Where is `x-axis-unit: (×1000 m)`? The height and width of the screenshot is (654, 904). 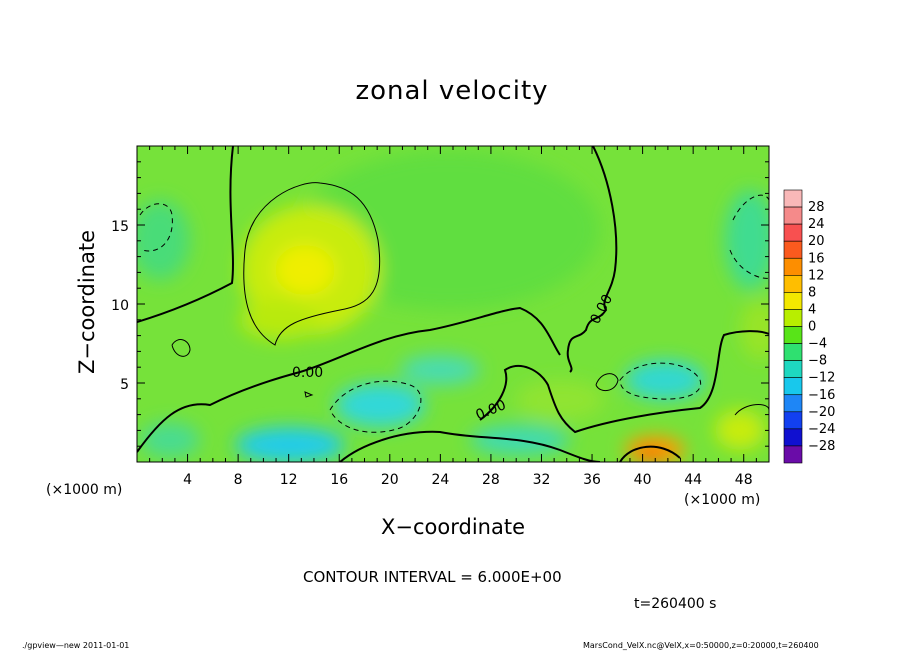
x-axis-unit: (×1000 m) is located at coordinates (722, 500).